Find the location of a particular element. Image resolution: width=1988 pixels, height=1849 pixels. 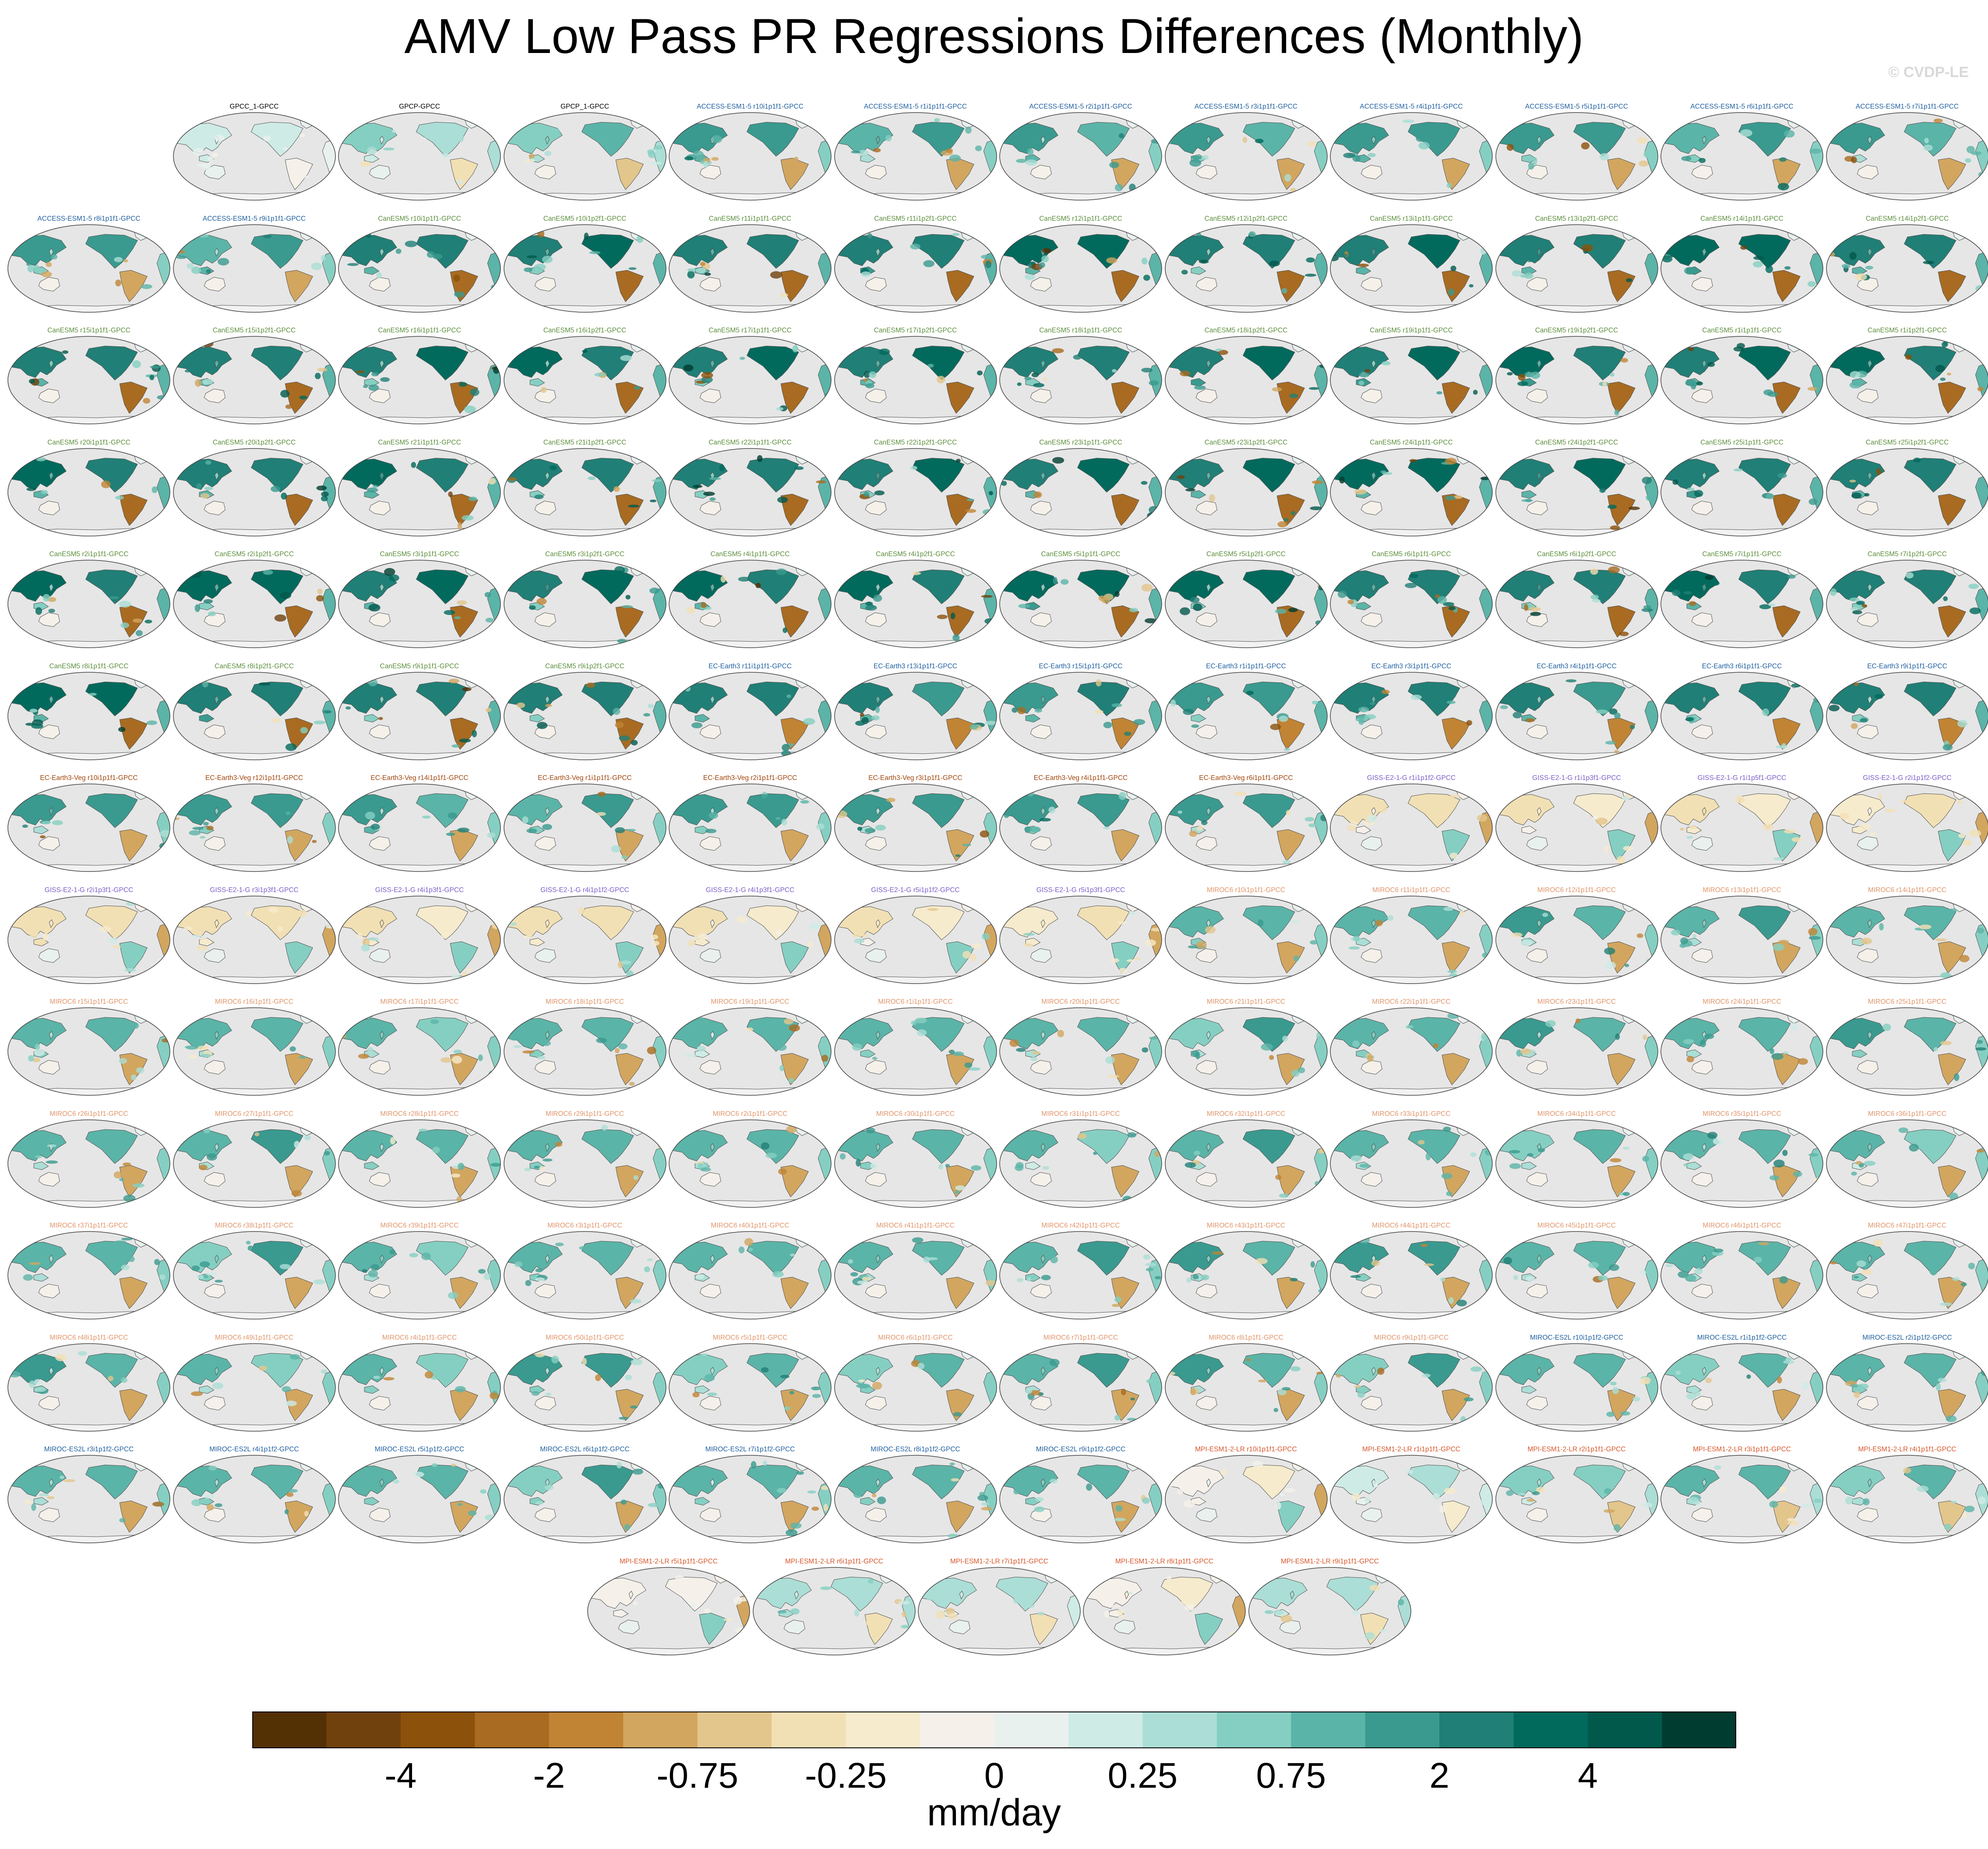

map-panel: GISS-E2-1-G r4i1p1f2-GPCC is located at coordinates (585, 936).